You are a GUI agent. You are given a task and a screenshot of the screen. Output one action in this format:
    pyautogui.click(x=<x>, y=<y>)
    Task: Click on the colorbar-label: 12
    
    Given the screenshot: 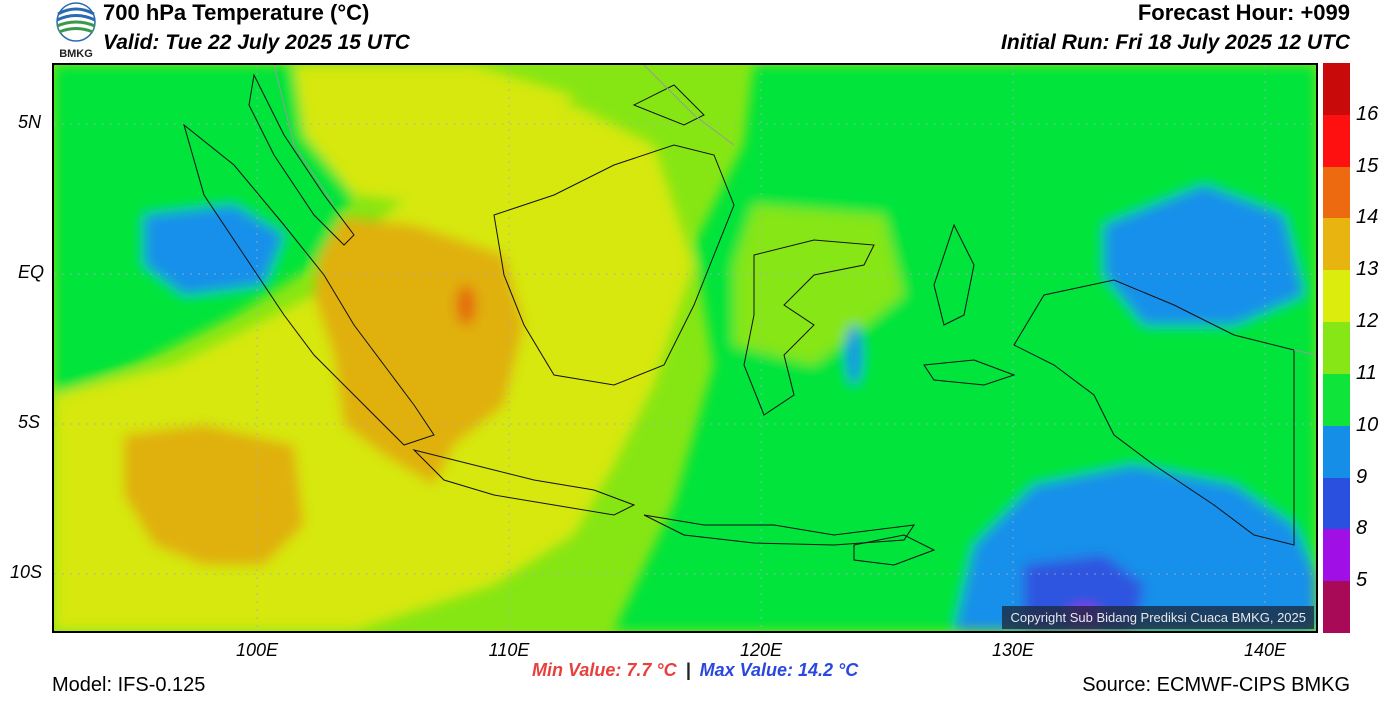 What is the action you would take?
    pyautogui.click(x=1367, y=321)
    